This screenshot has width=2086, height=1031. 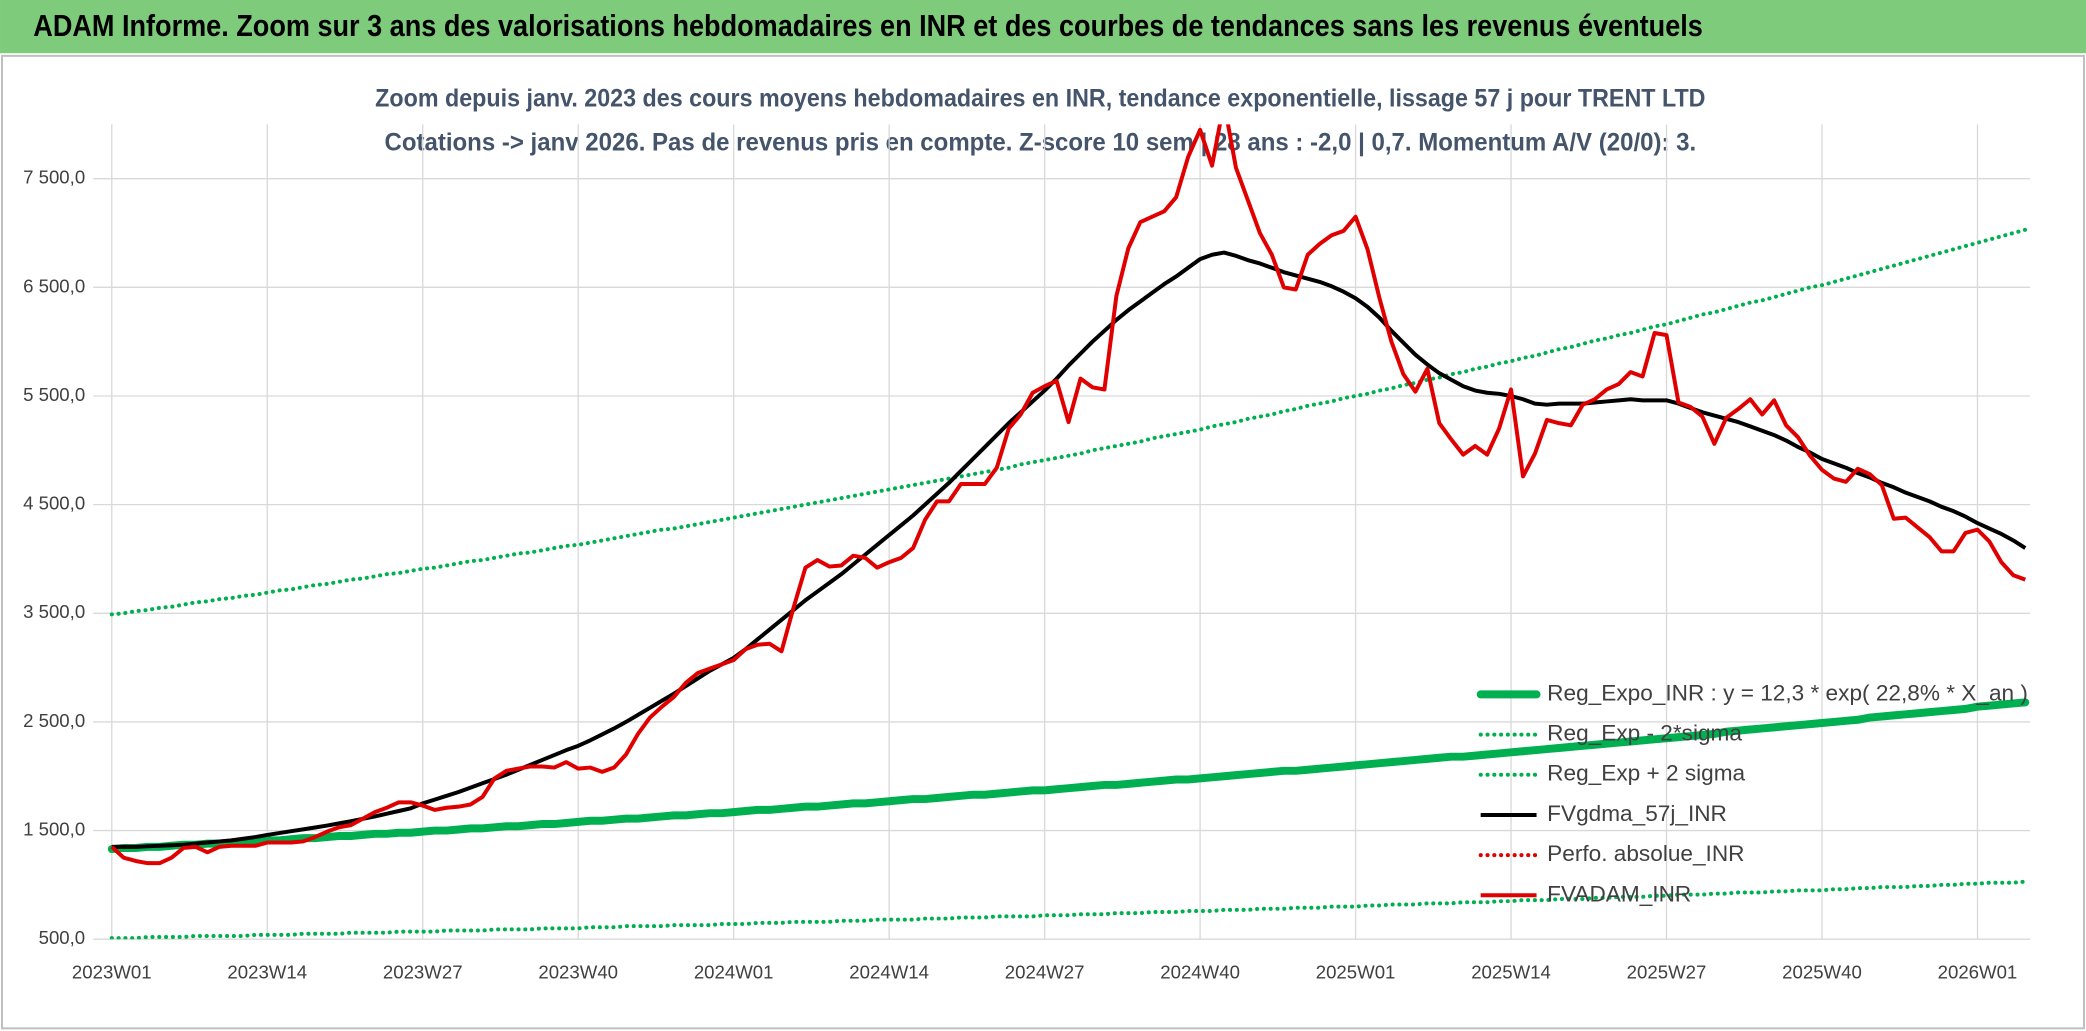 What do you see at coordinates (54, 828) in the screenshot?
I see `y-tick-label: 1 500,0` at bounding box center [54, 828].